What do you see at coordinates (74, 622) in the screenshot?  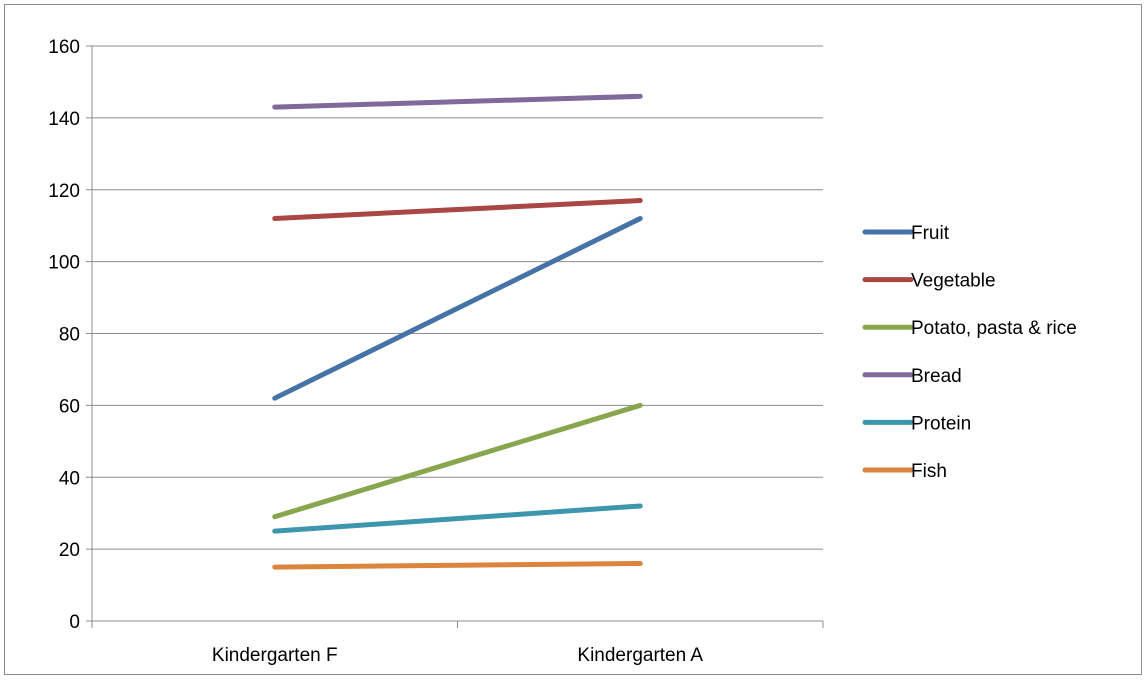 I see `y-tick-label: 0` at bounding box center [74, 622].